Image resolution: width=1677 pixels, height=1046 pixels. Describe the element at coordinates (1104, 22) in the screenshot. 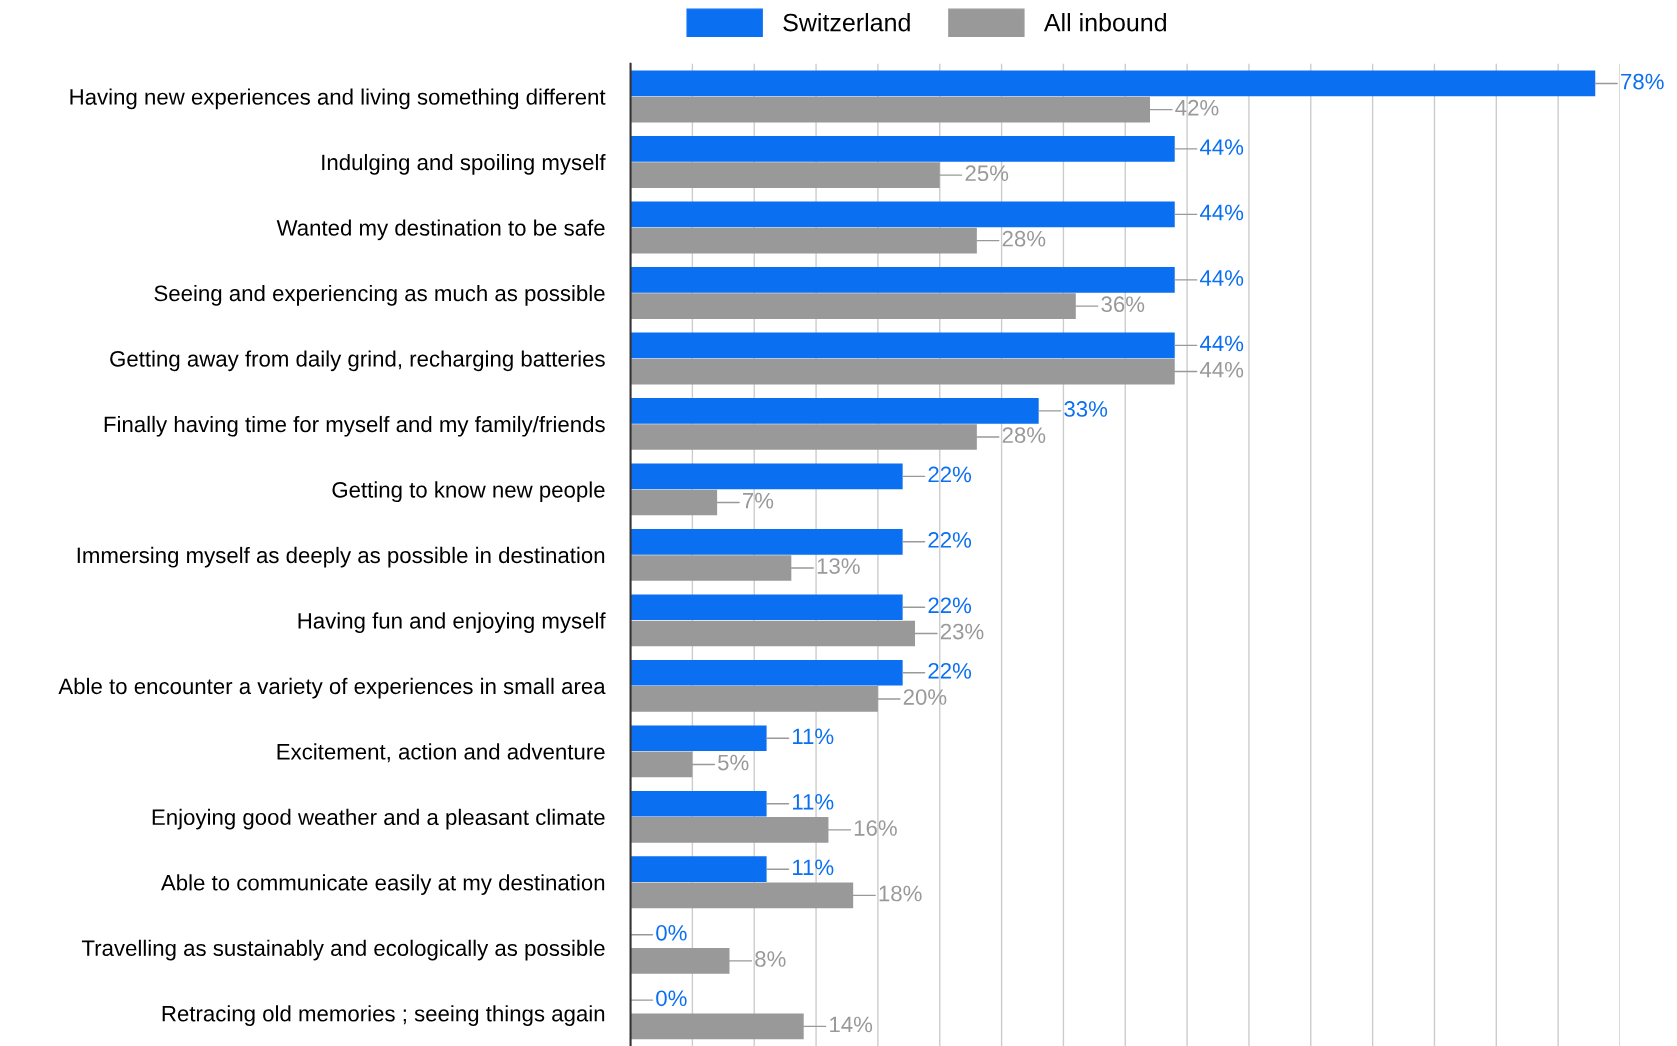

I see `legend-label: All inbound` at that location.